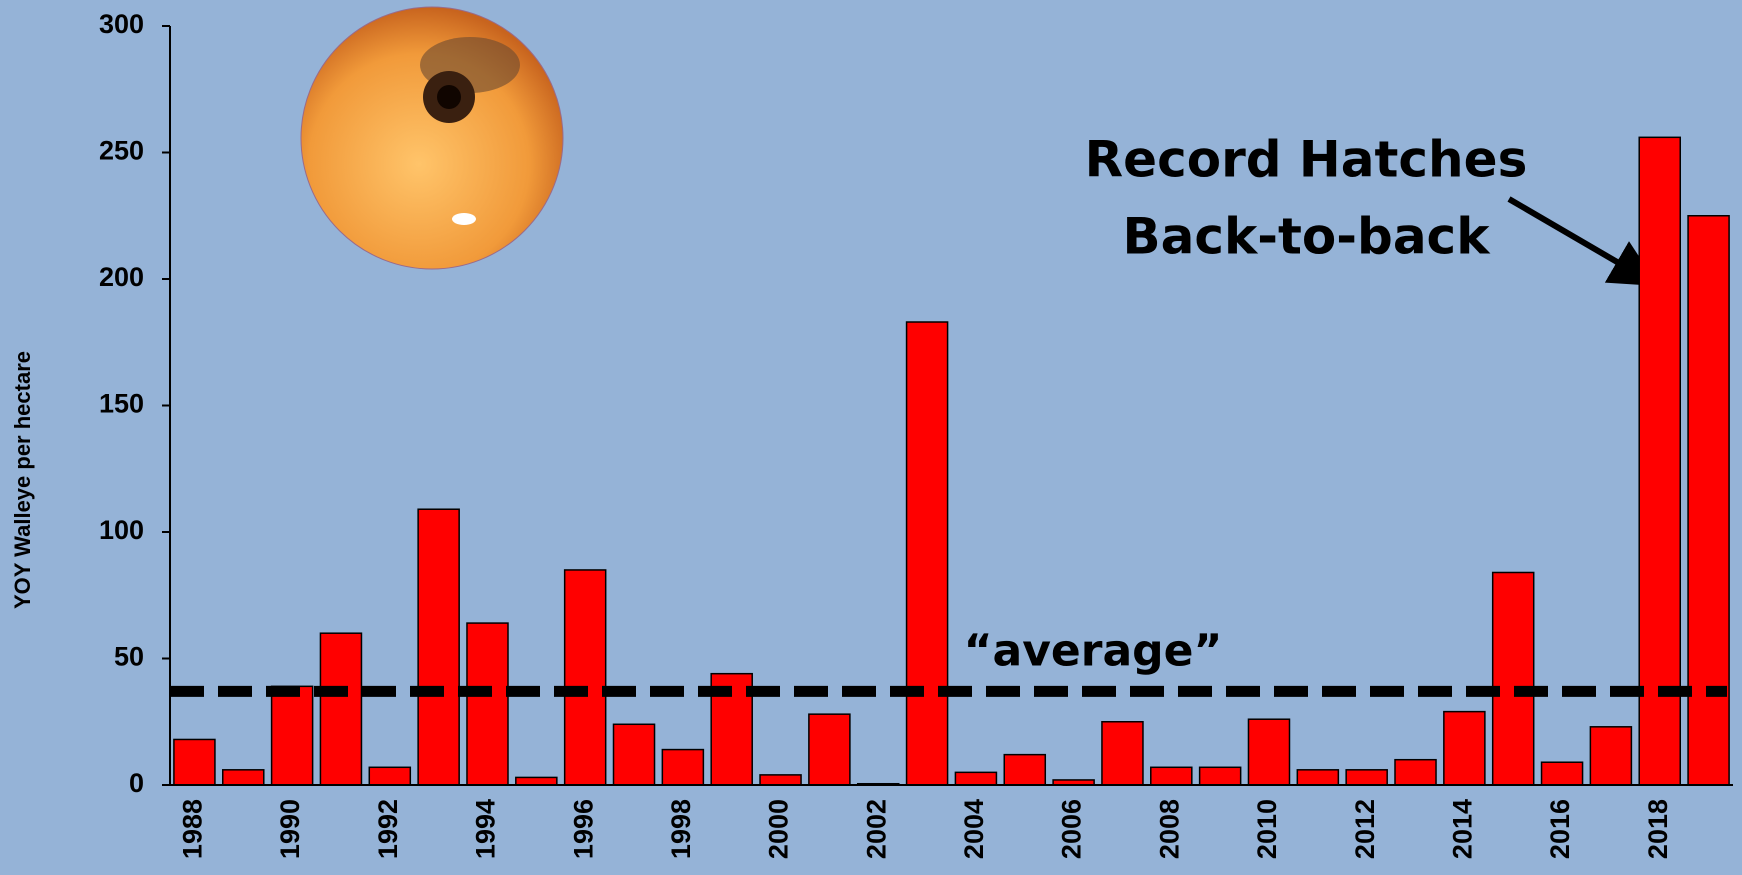 The height and width of the screenshot is (875, 1742). Describe the element at coordinates (779, 829) in the screenshot. I see `x-tick-label: 2000` at that location.